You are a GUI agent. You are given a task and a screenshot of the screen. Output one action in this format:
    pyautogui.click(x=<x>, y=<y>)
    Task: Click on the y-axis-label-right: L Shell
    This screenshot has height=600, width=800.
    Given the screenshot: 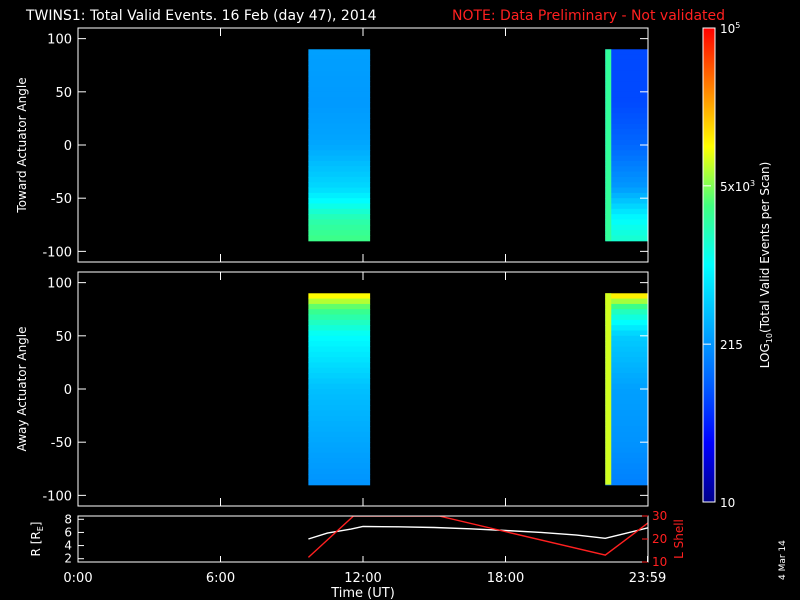 What is the action you would take?
    pyautogui.click(x=679, y=539)
    